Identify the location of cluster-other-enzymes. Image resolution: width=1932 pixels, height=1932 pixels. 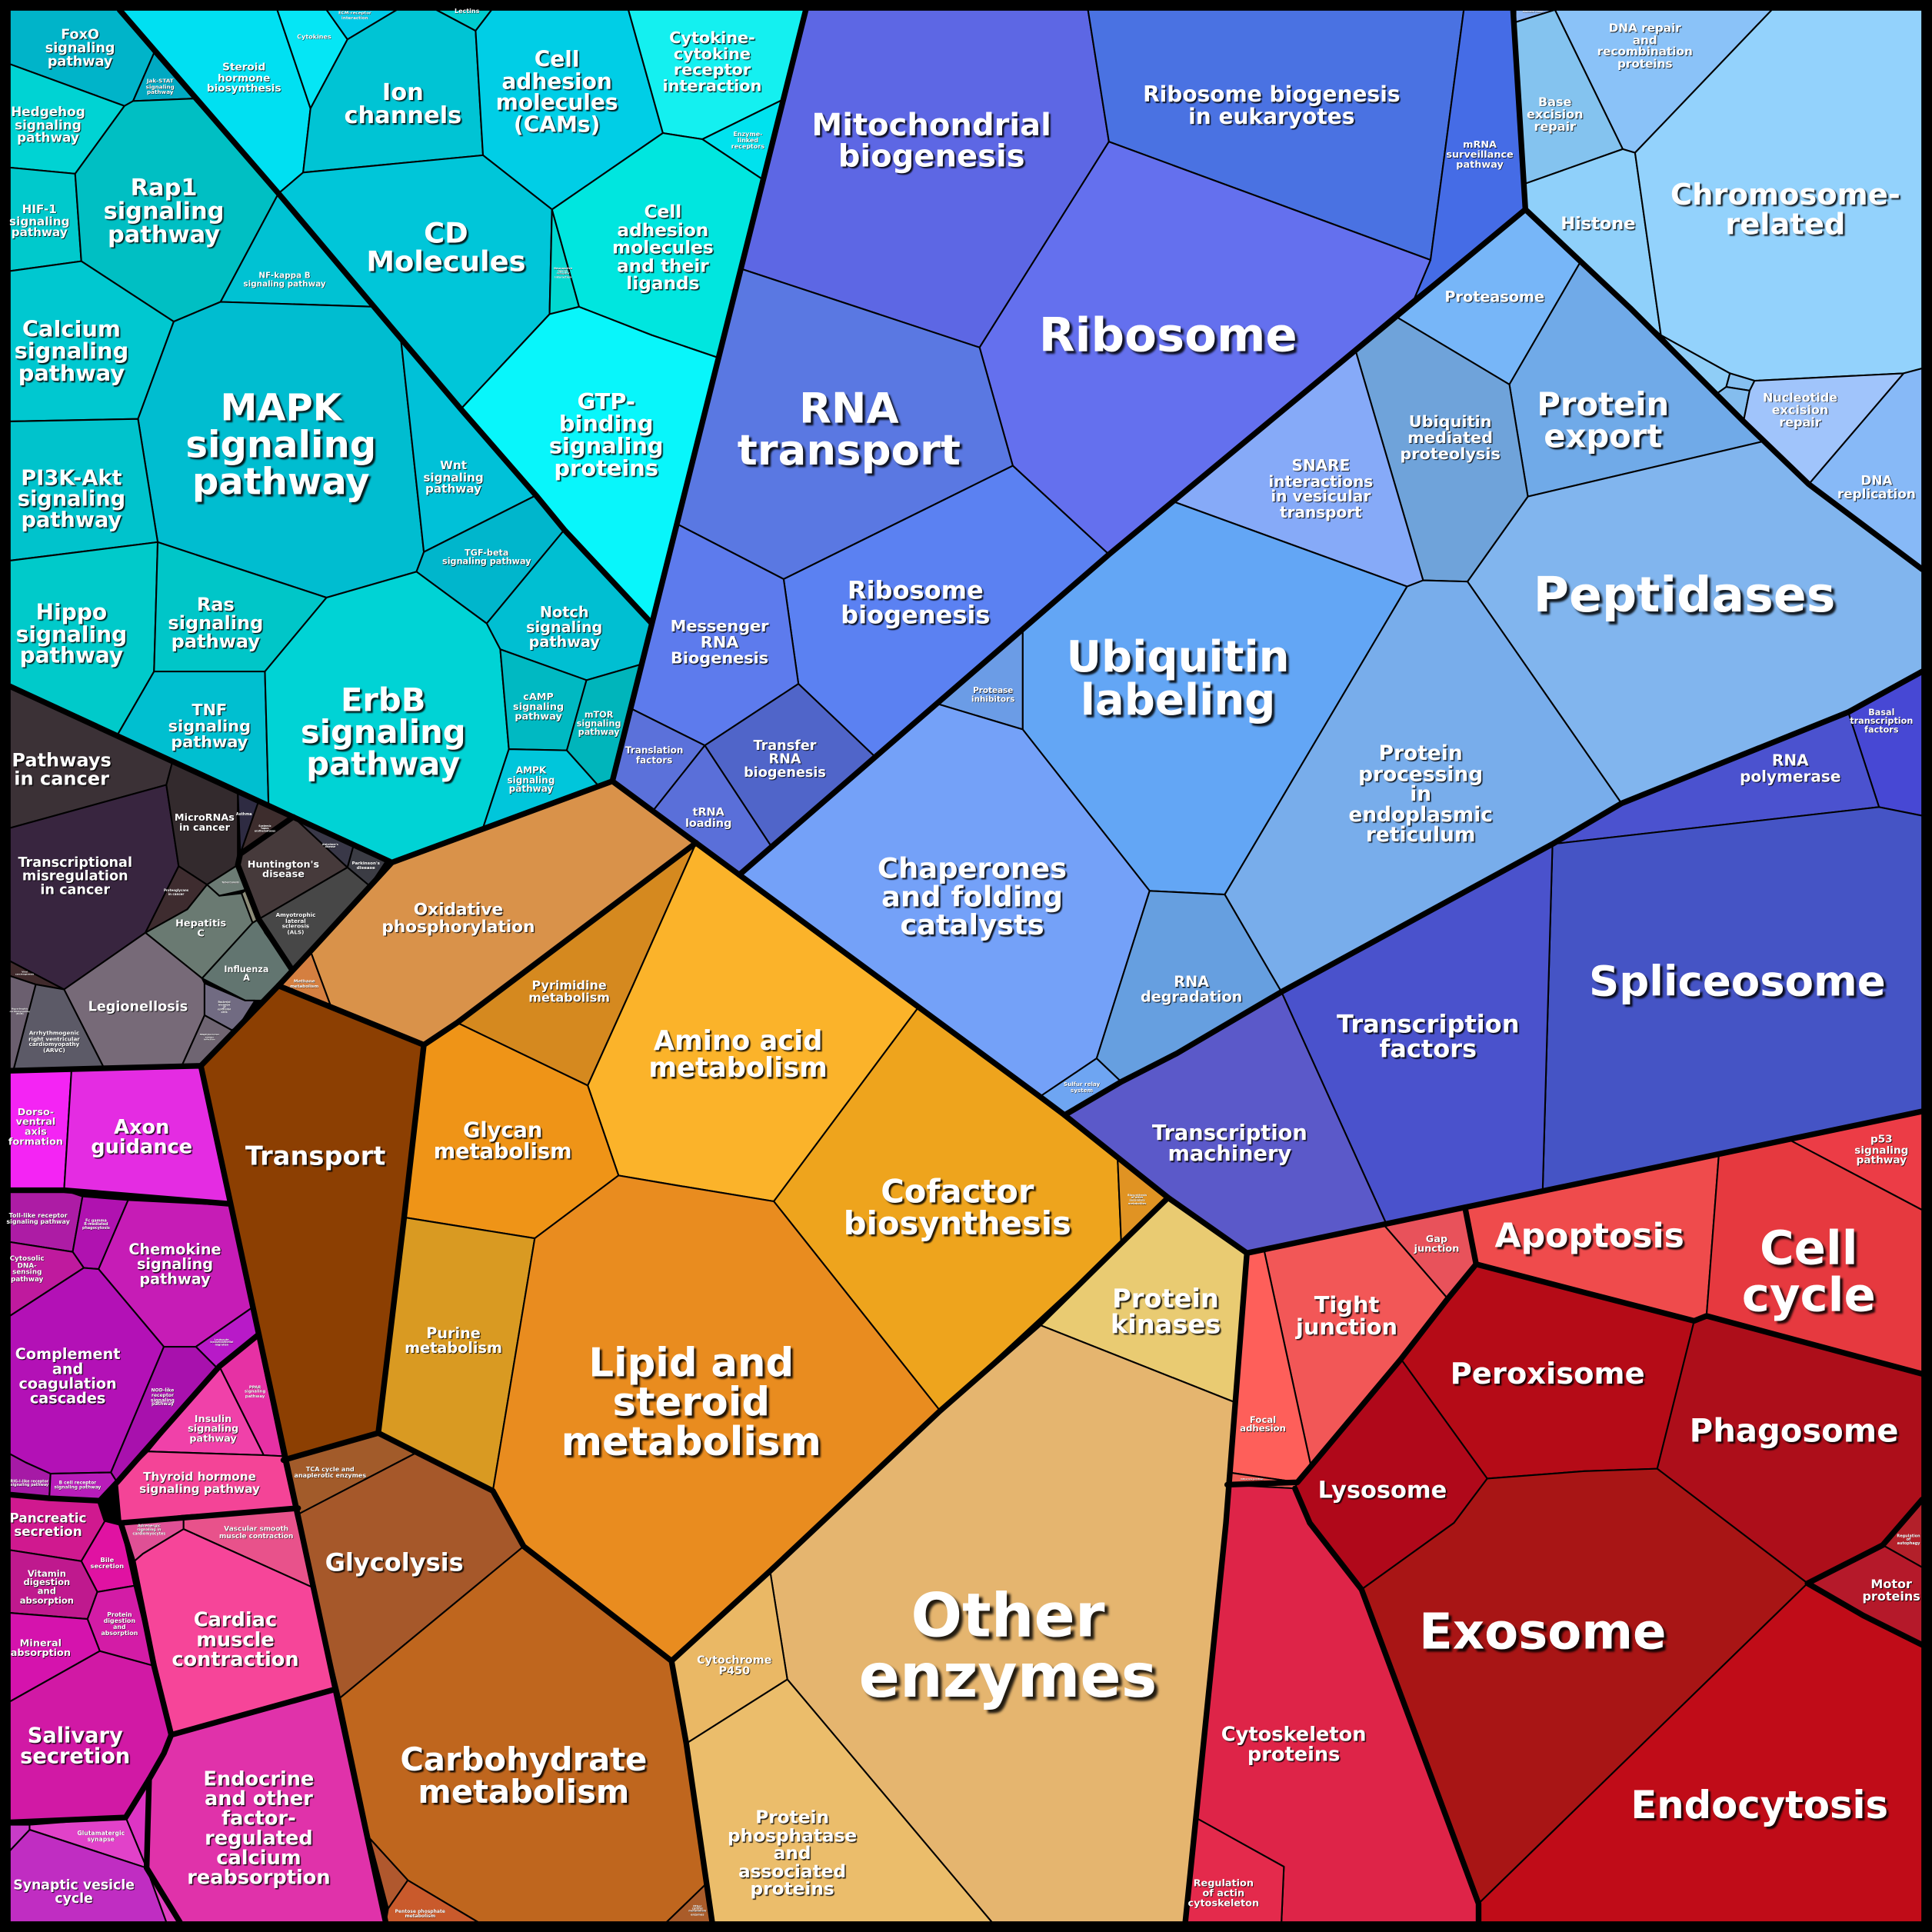
(953, 1624).